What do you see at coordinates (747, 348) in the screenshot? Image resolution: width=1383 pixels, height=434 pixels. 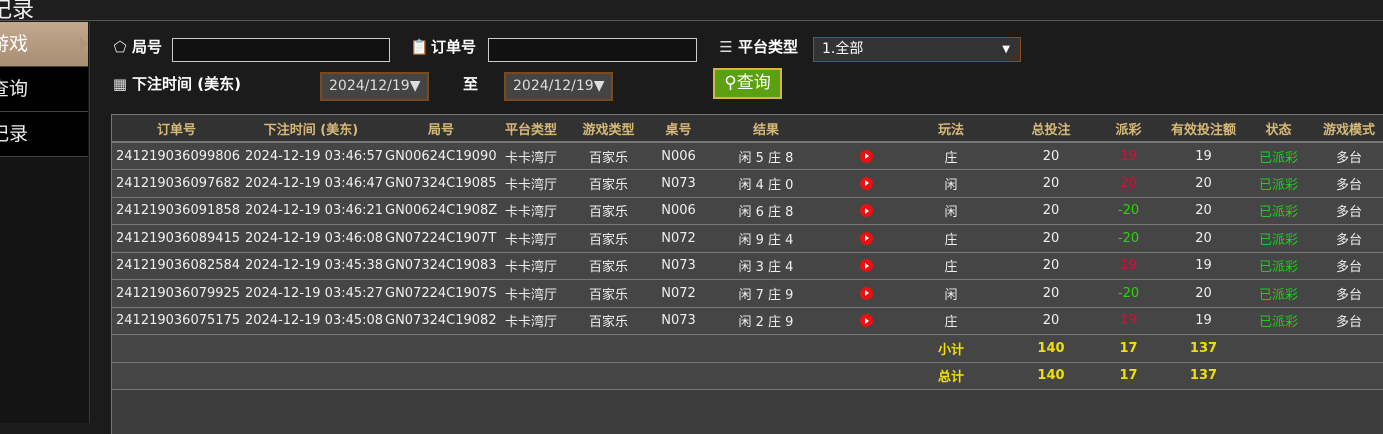 I see `subtotal-row: 小计 140 17 137` at bounding box center [747, 348].